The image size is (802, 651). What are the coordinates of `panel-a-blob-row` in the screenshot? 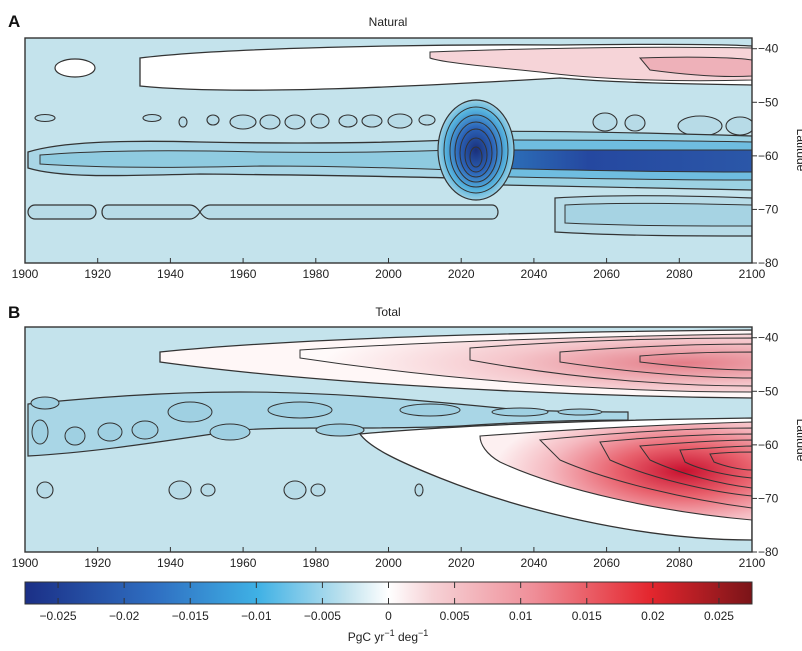 It's located at (393, 124).